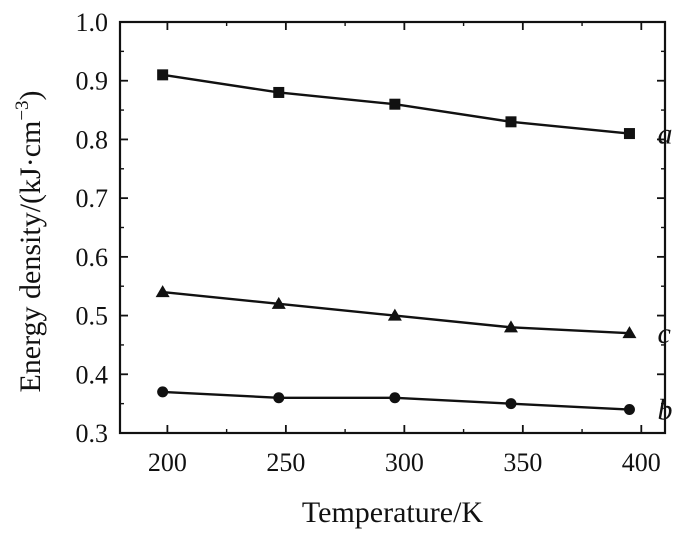 This screenshot has height=544, width=680. I want to click on x-tick-label-400: 400, so click(641, 462).